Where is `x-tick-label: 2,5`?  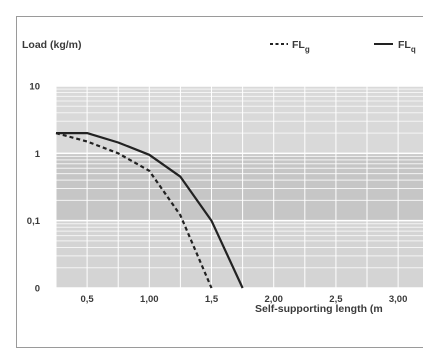
x-tick-label: 2,5 is located at coordinates (336, 299).